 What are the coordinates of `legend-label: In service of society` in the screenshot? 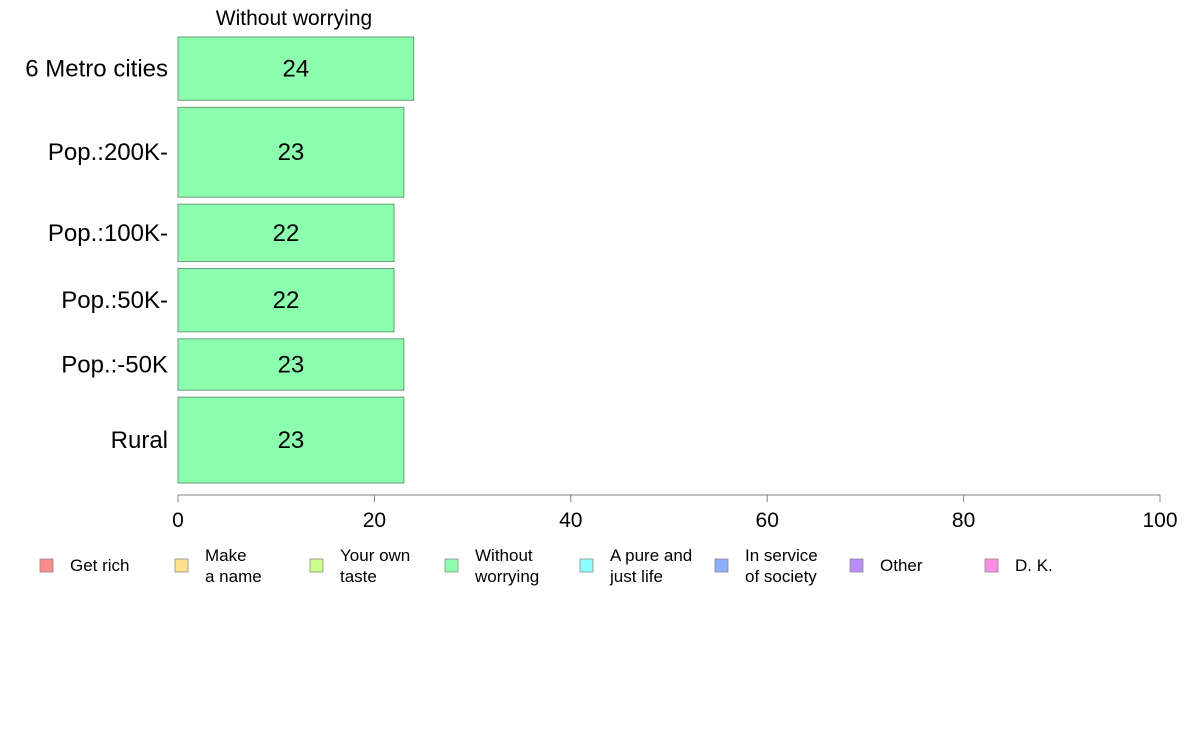 It's located at (781, 566).